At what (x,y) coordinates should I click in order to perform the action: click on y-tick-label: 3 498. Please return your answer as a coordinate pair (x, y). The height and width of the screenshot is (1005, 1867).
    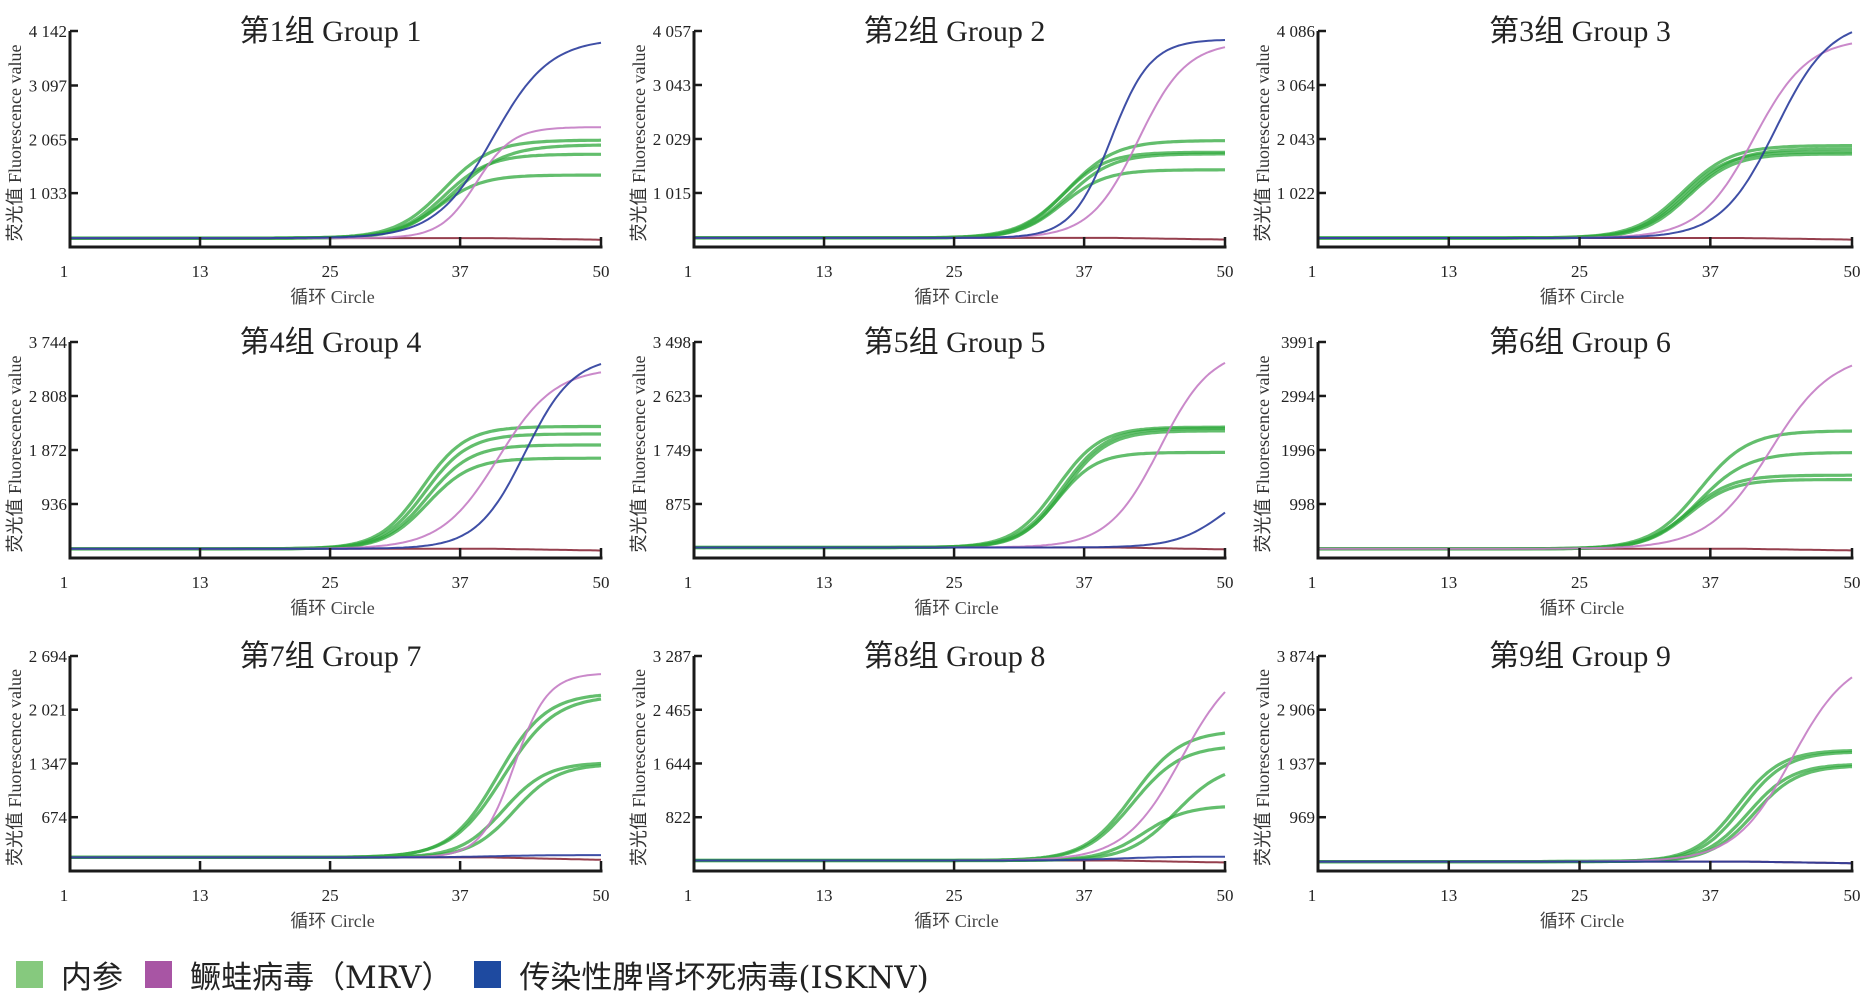
    Looking at the image, I should click on (672, 342).